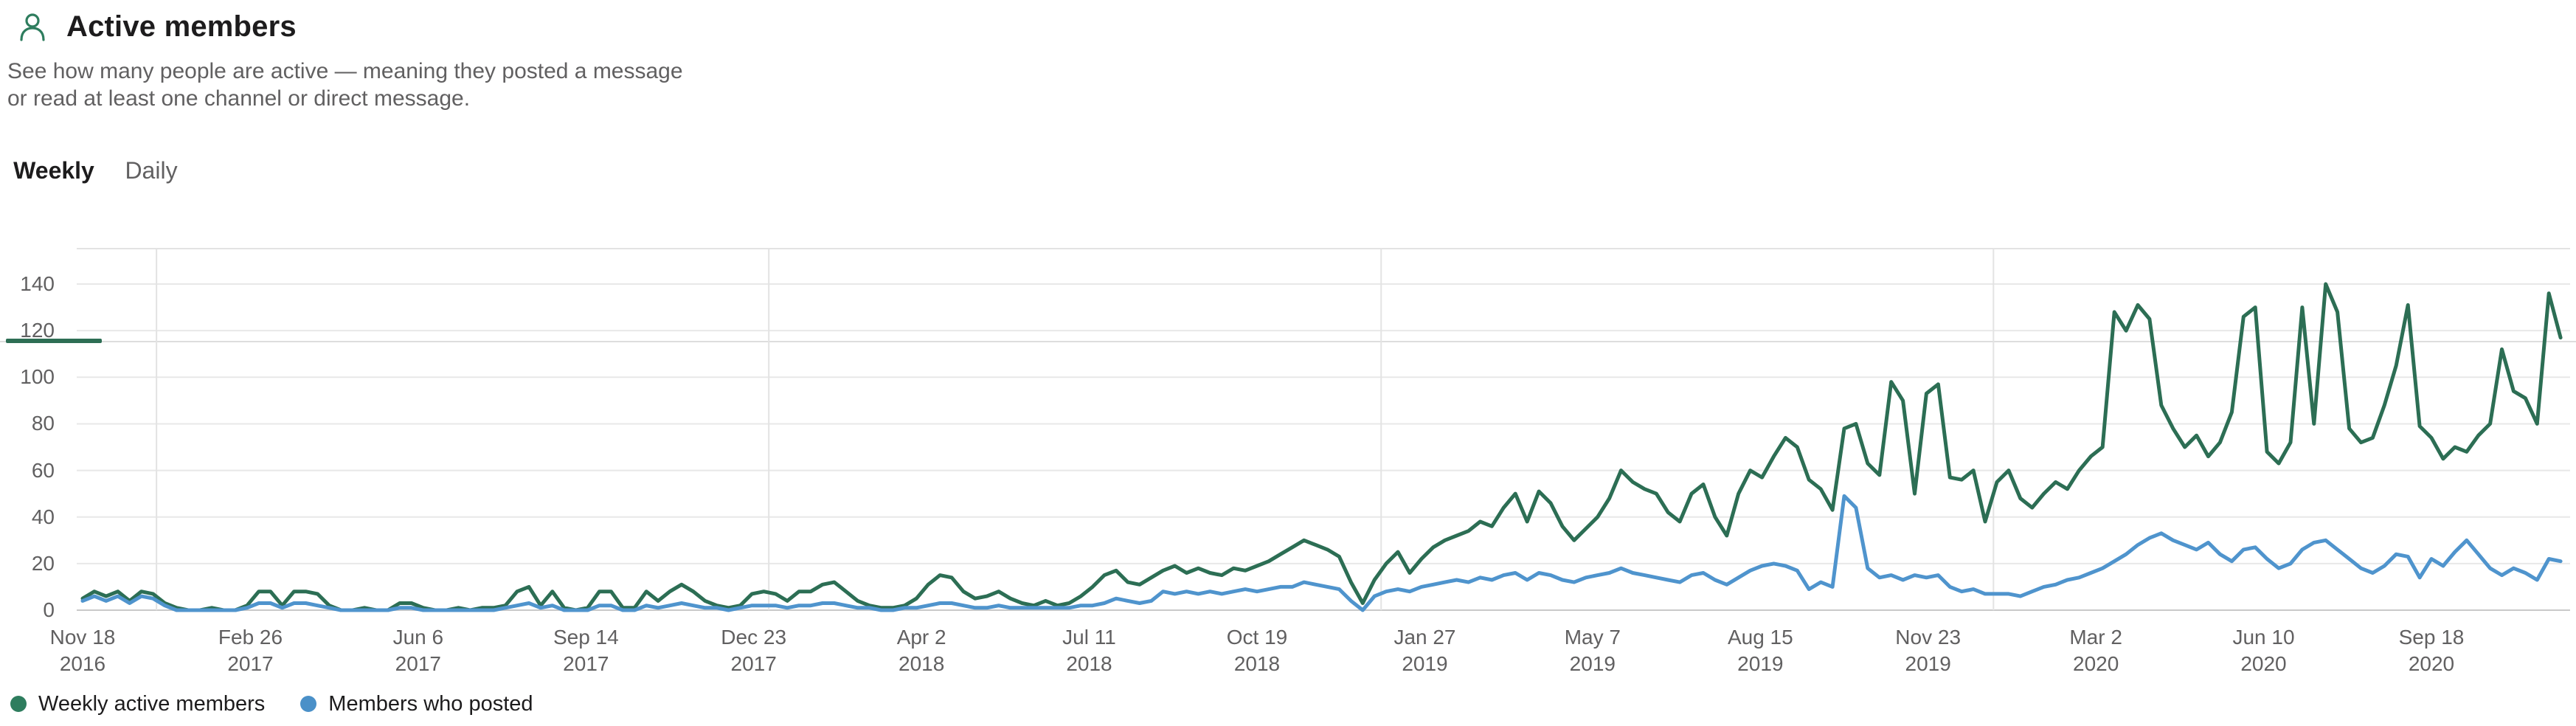 This screenshot has height=726, width=2576. I want to click on y-tick-80: 80, so click(43, 423).